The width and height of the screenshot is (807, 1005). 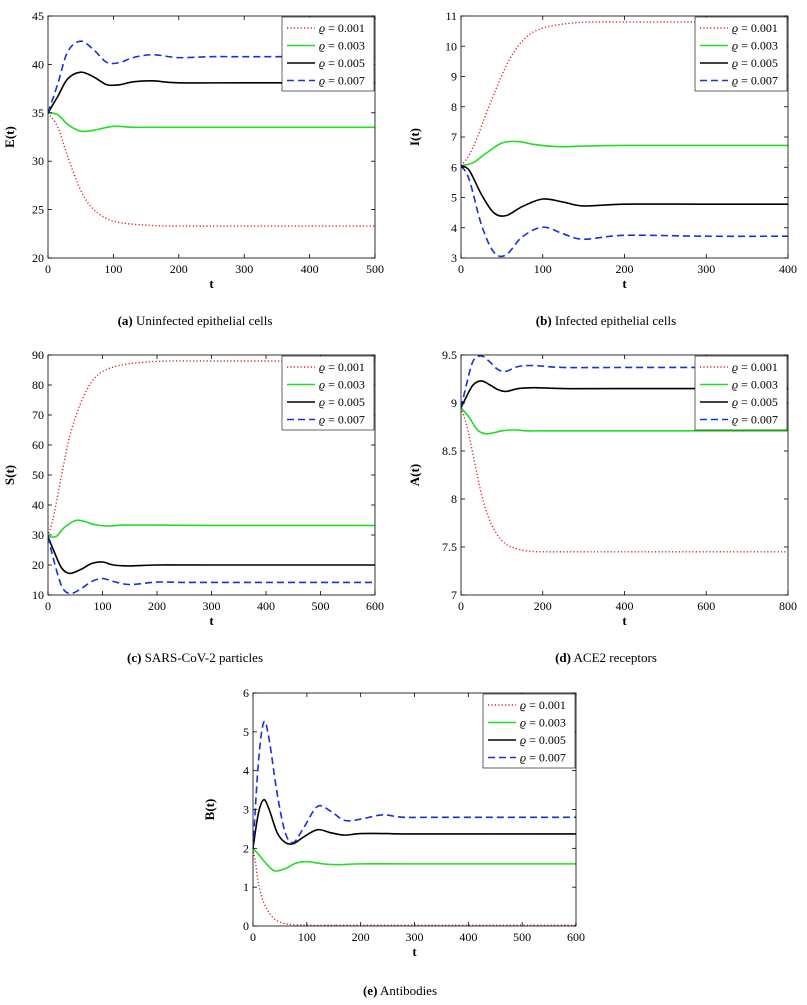 I want to click on caption-b-label: (b), so click(x=543, y=320).